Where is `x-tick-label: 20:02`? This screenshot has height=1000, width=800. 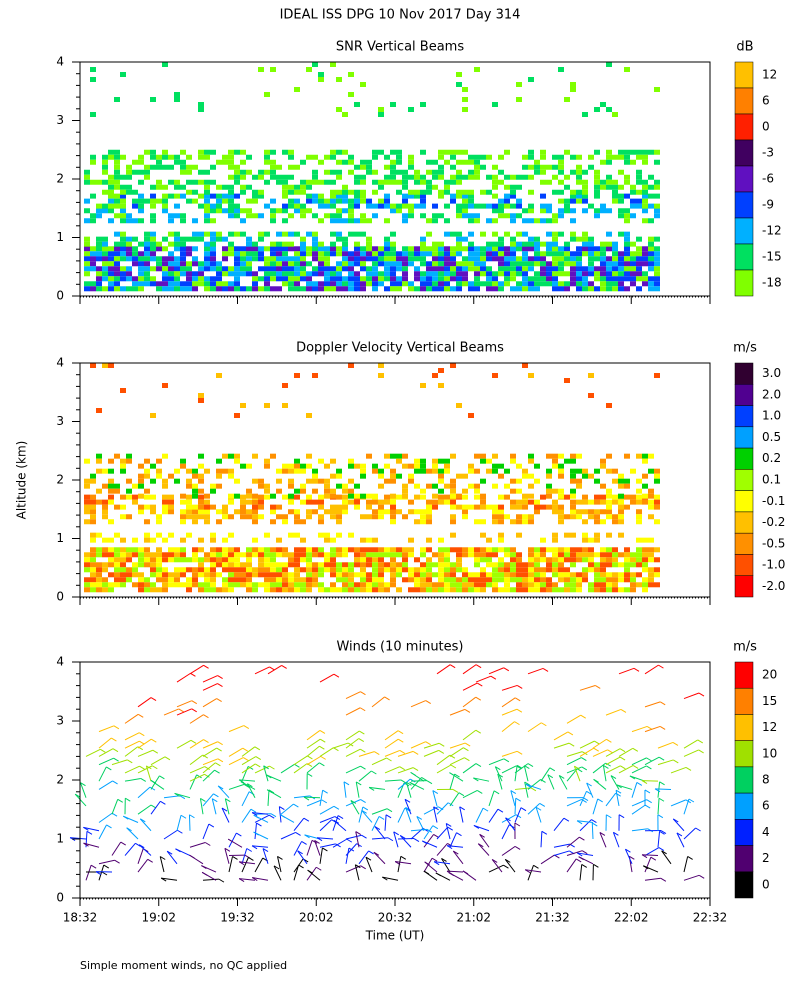
x-tick-label: 20:02 is located at coordinates (316, 918).